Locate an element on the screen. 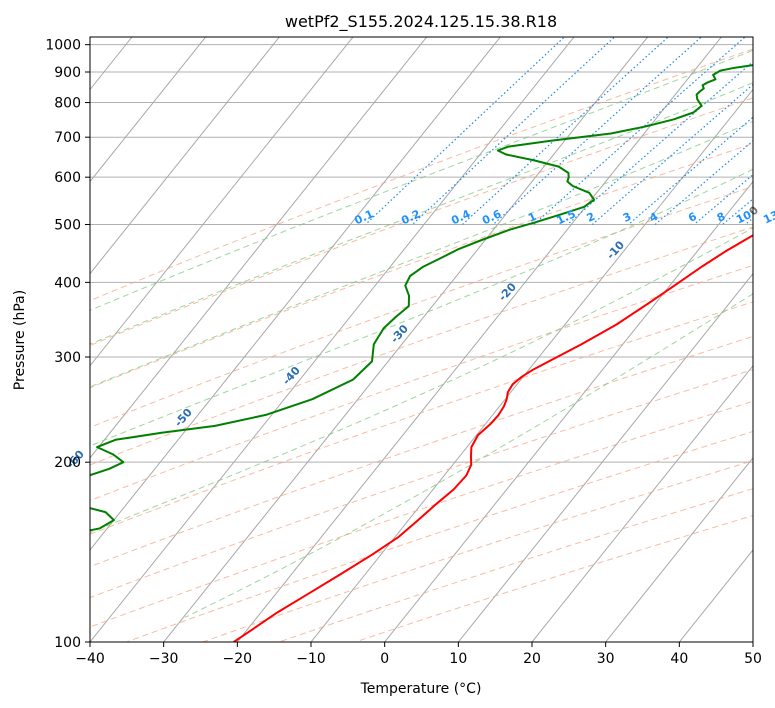 This screenshot has width=775, height=708. y-tick-label: 100 is located at coordinates (67, 643).